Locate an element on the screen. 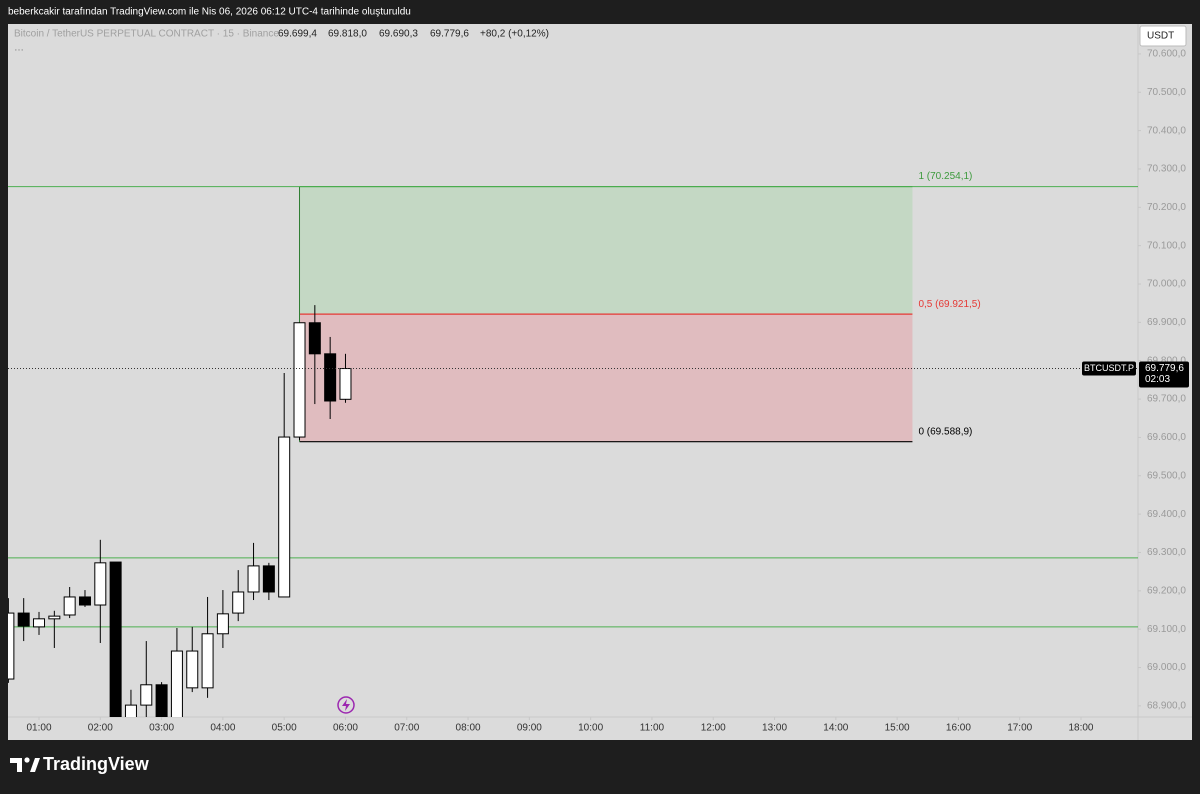 The image size is (1200, 794). x-tick-label: 02:00 is located at coordinates (100, 728).